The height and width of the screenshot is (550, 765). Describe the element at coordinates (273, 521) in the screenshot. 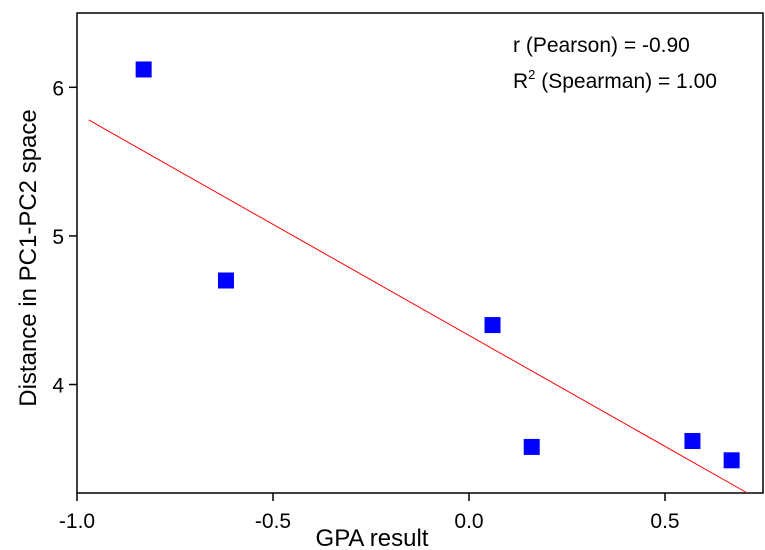

I see `x-tick-label: -0.5` at that location.